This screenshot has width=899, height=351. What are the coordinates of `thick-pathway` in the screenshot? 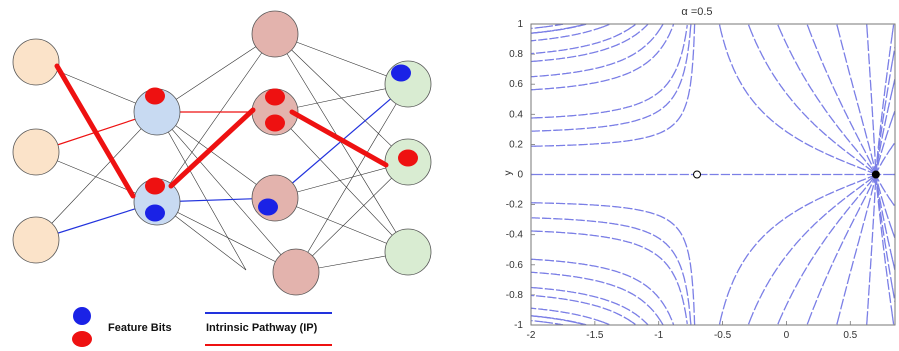 It's located at (221, 131).